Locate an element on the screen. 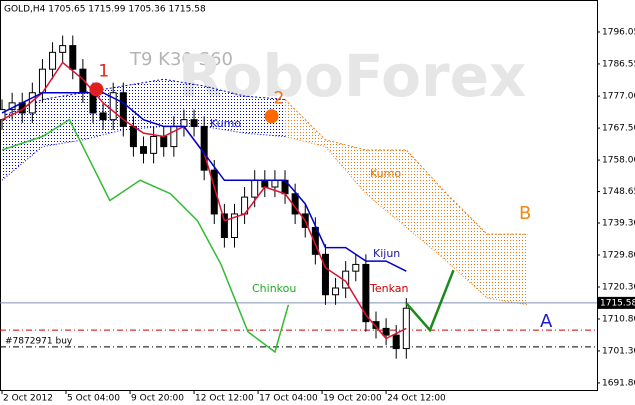 Image resolution: width=635 pixels, height=405 pixels. x-tick-label: 9 Oct 20:00 is located at coordinates (157, 399).